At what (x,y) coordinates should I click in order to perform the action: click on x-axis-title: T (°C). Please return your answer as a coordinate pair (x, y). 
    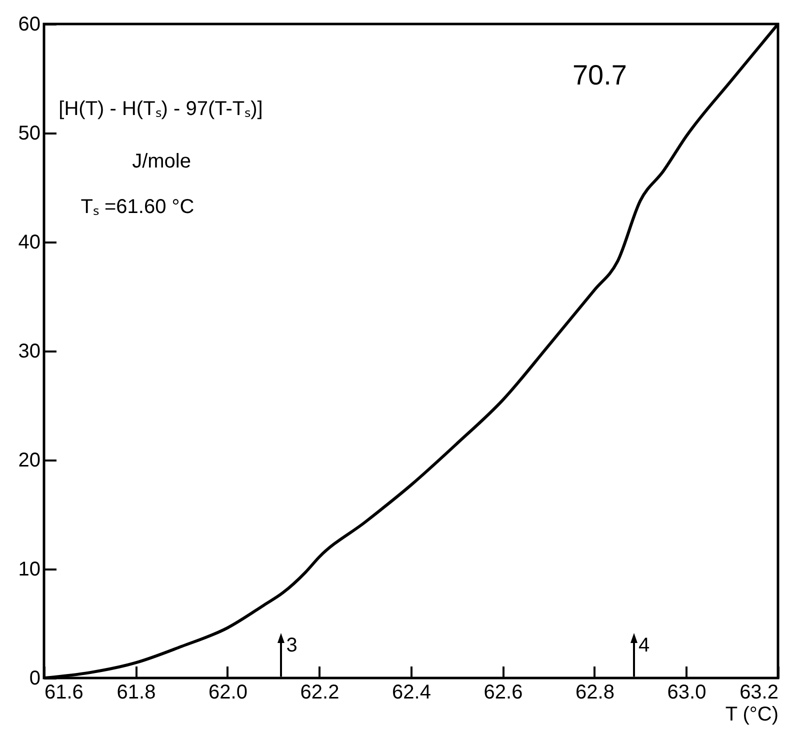
    Looking at the image, I should click on (751, 715).